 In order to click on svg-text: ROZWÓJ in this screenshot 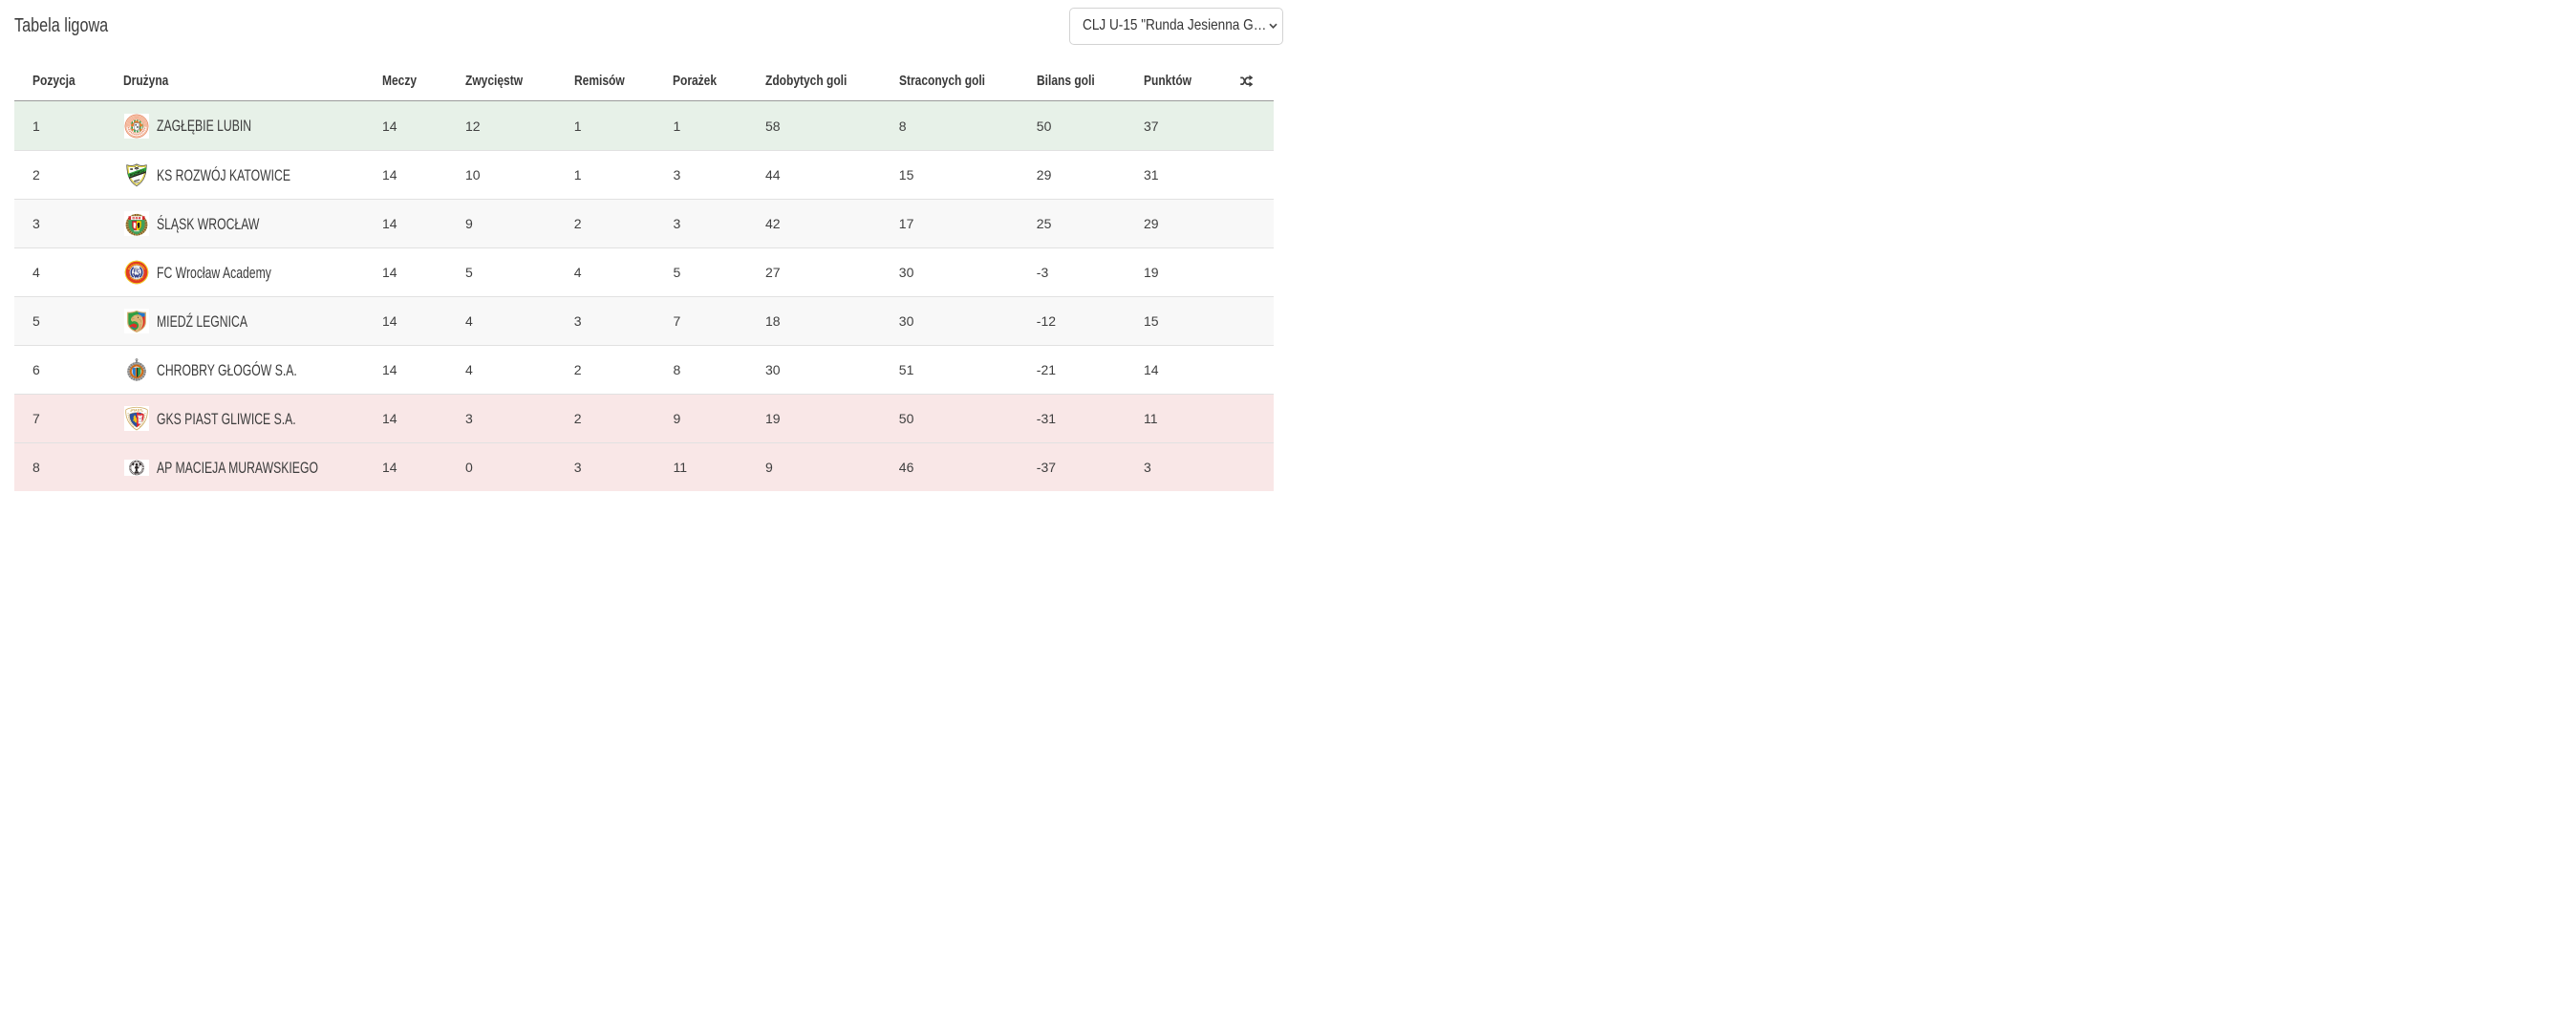, I will do `click(137, 173)`.